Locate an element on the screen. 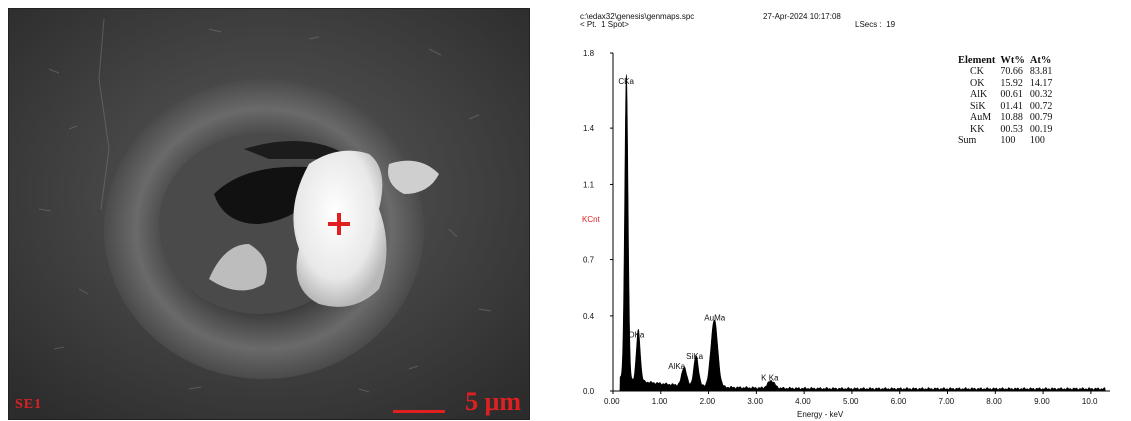  element-cell: AuM is located at coordinates (981, 117).